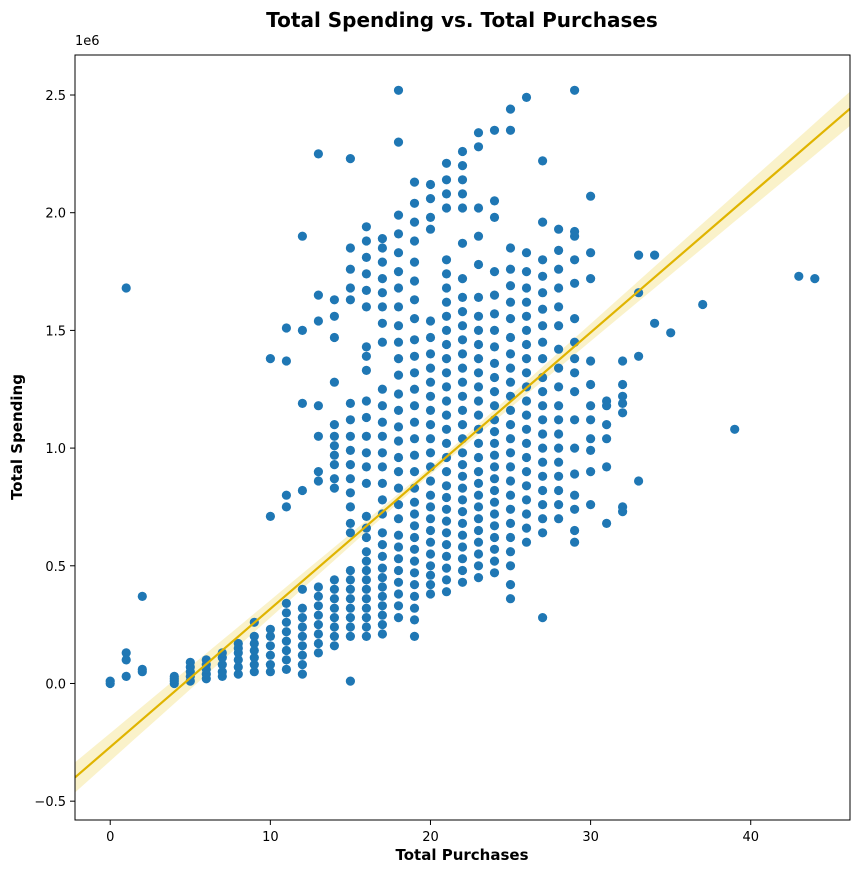  I want to click on y-tick-label: 1.5, so click(55, 331).